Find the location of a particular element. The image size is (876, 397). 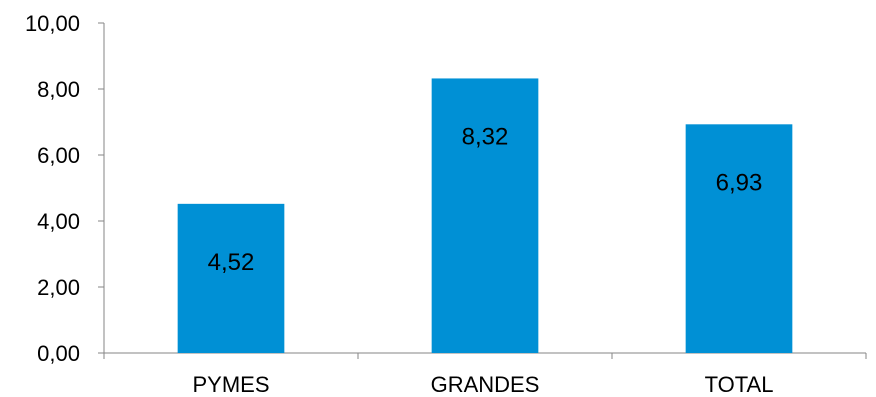

data-label-total: 6,93 is located at coordinates (739, 182).